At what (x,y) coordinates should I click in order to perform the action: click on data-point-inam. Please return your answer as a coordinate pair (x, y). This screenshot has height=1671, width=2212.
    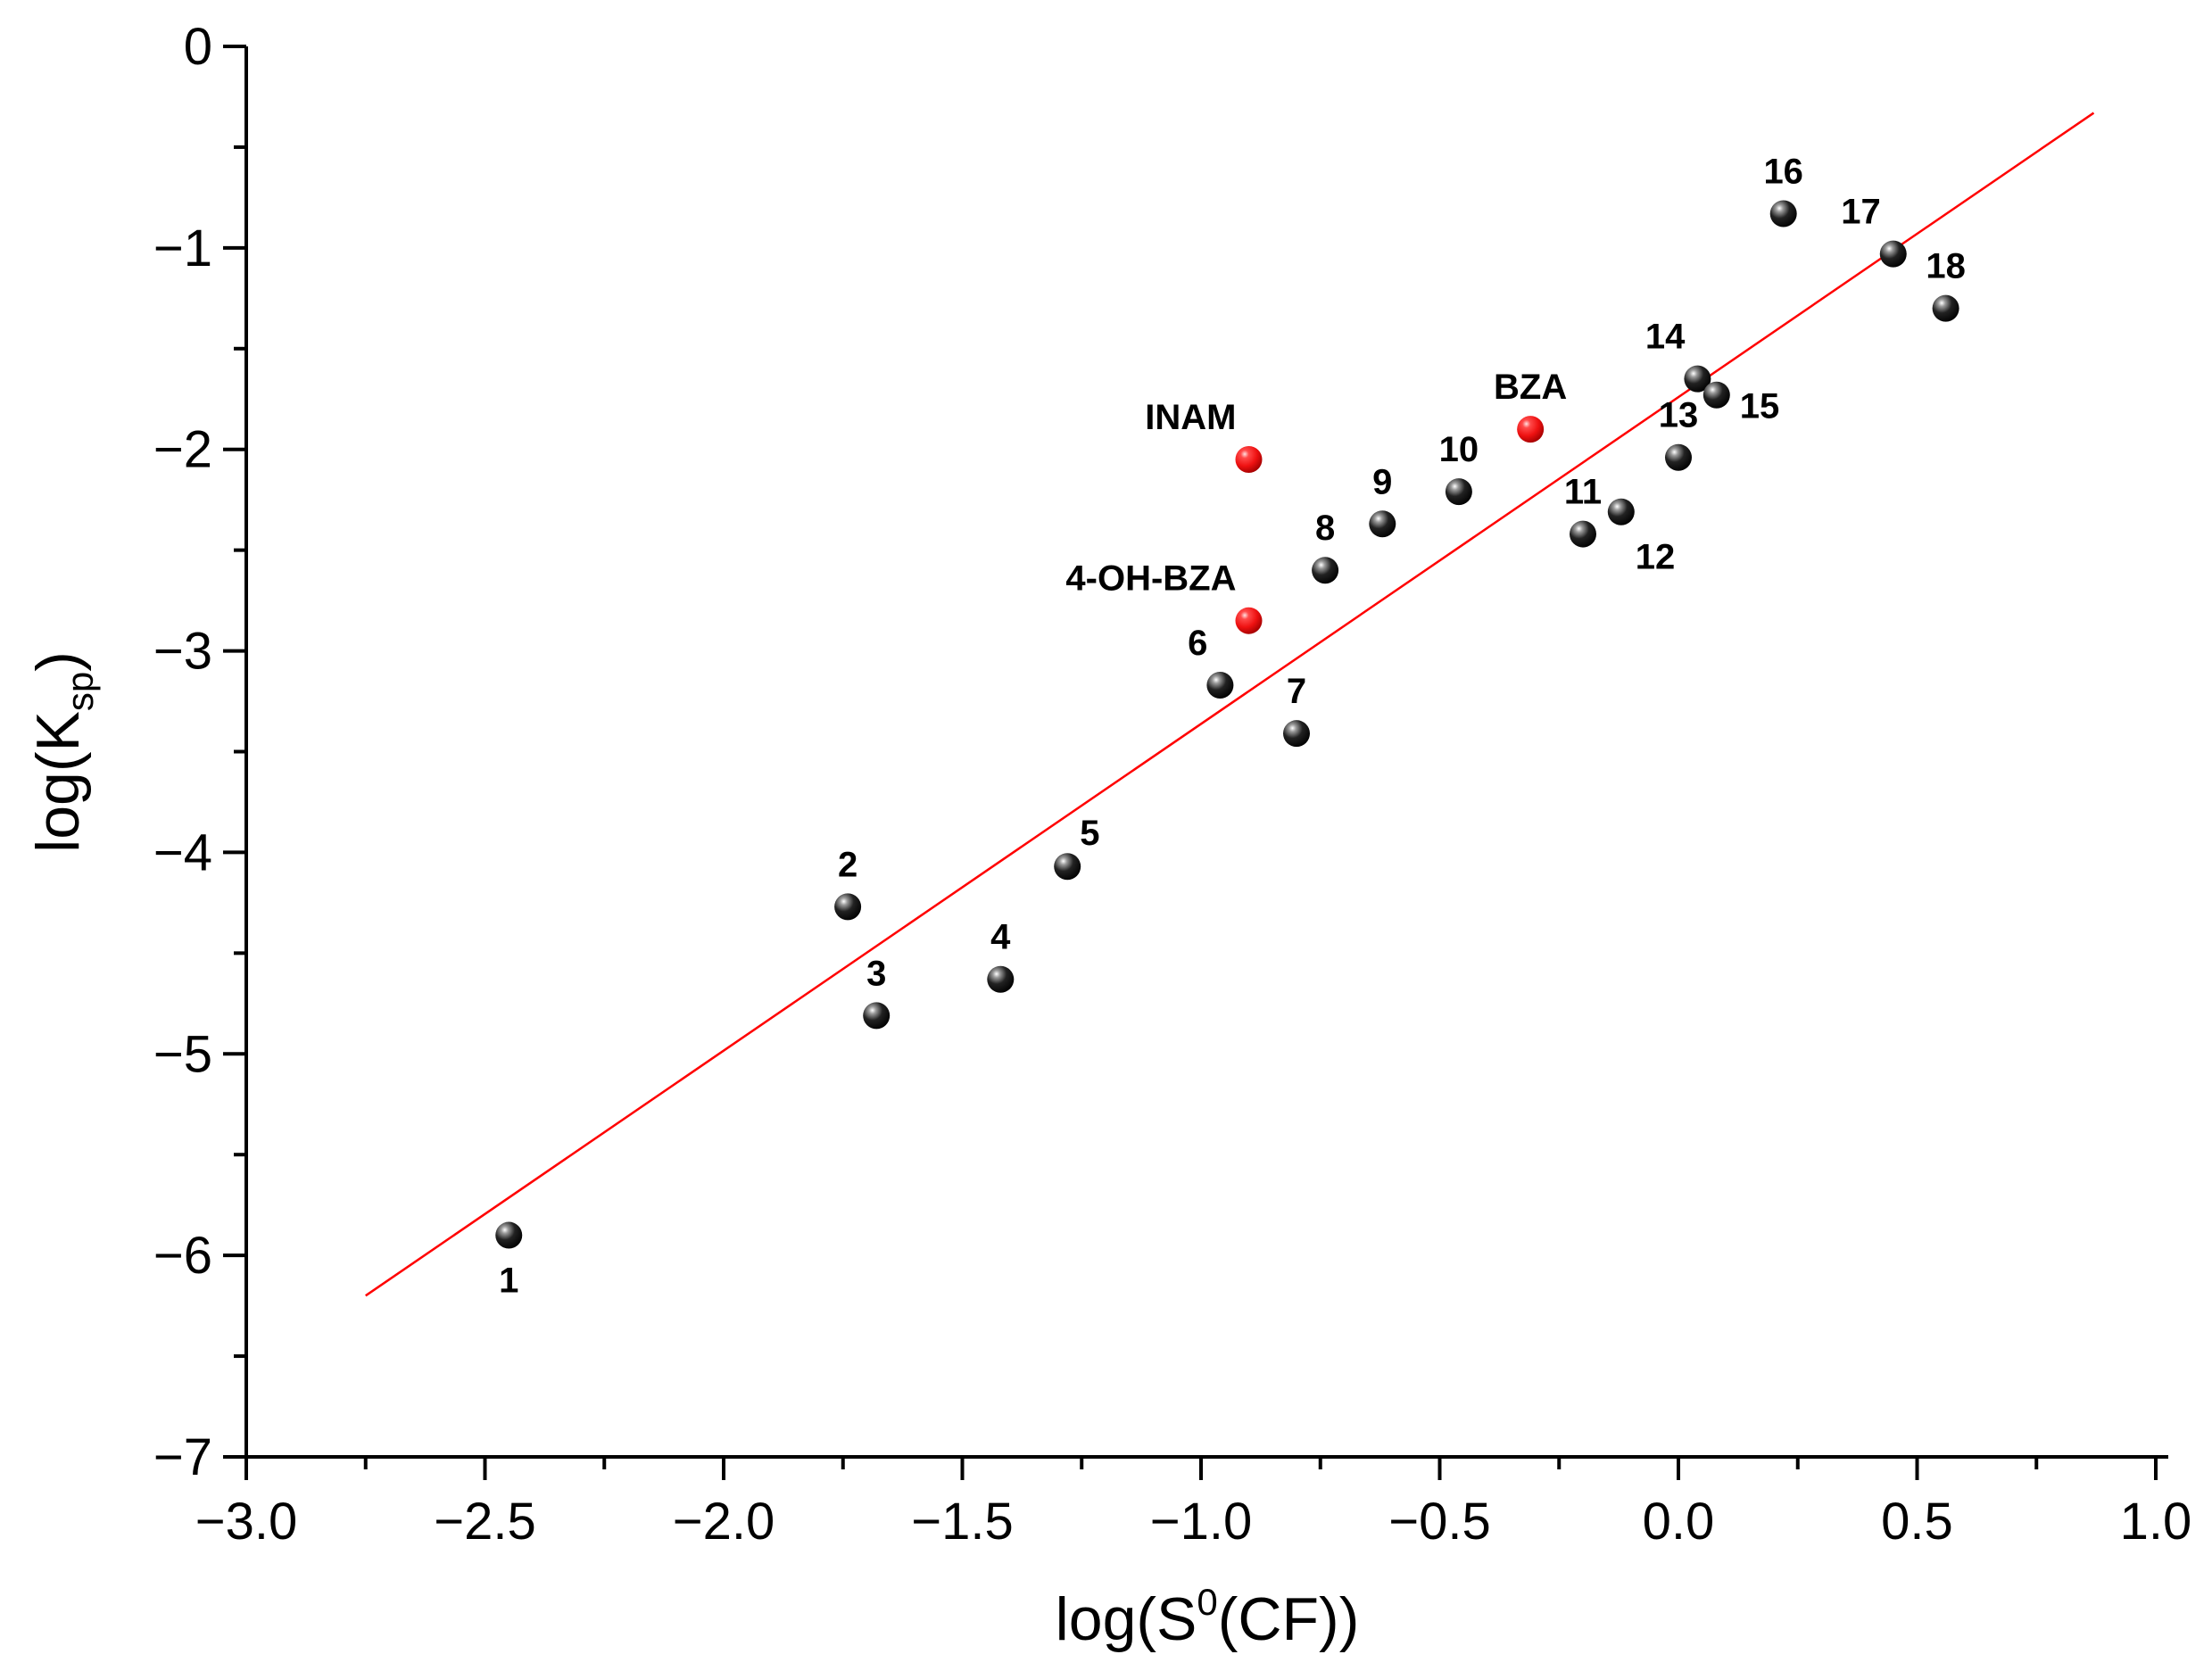
    Looking at the image, I should click on (1249, 460).